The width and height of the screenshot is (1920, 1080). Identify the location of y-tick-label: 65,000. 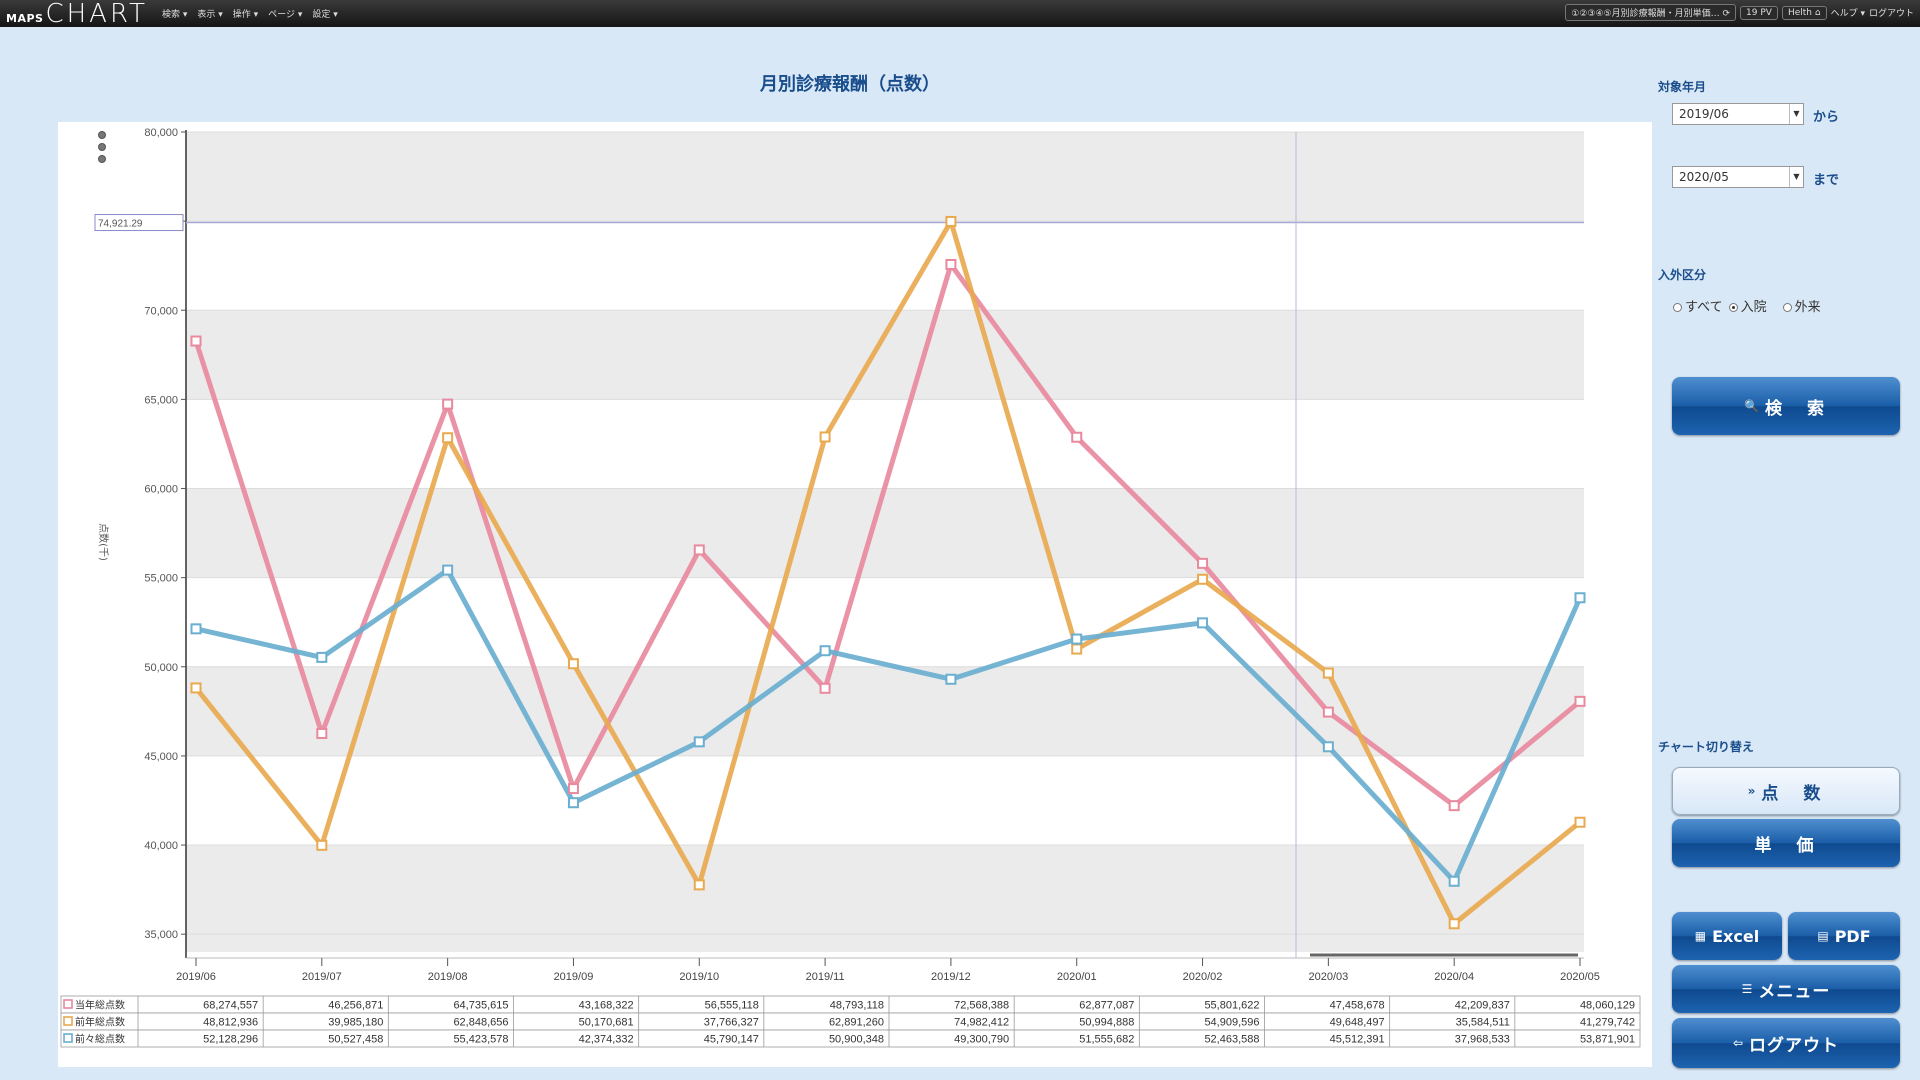
(161, 400).